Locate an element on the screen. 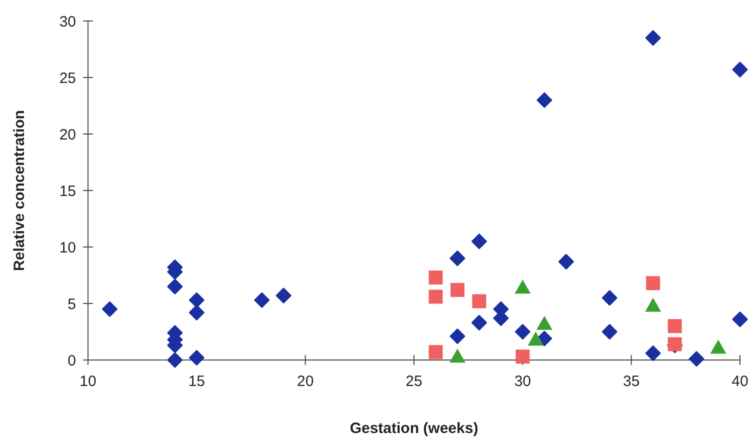 The image size is (755, 443). x-tick-label: 35 is located at coordinates (631, 381).